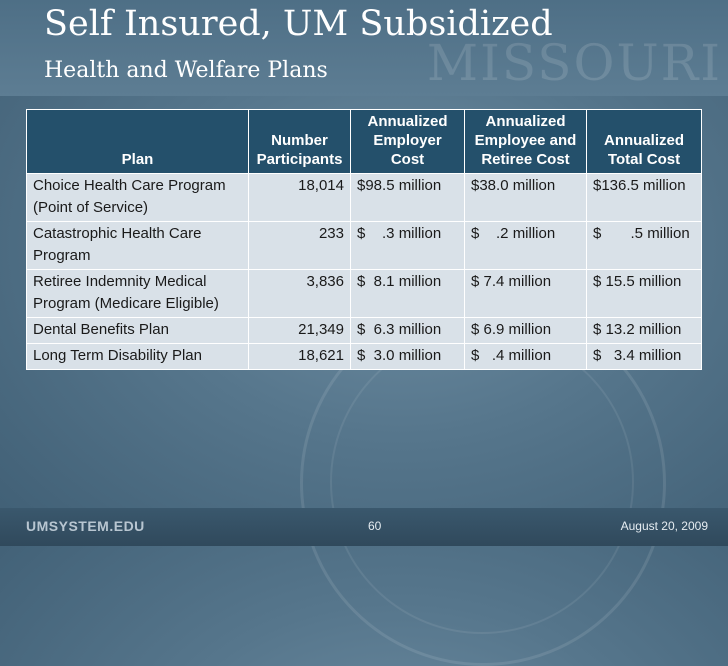 The image size is (728, 666). What do you see at coordinates (298, 24) in the screenshot?
I see `slide-title: Self Insured, UM Subsidized` at bounding box center [298, 24].